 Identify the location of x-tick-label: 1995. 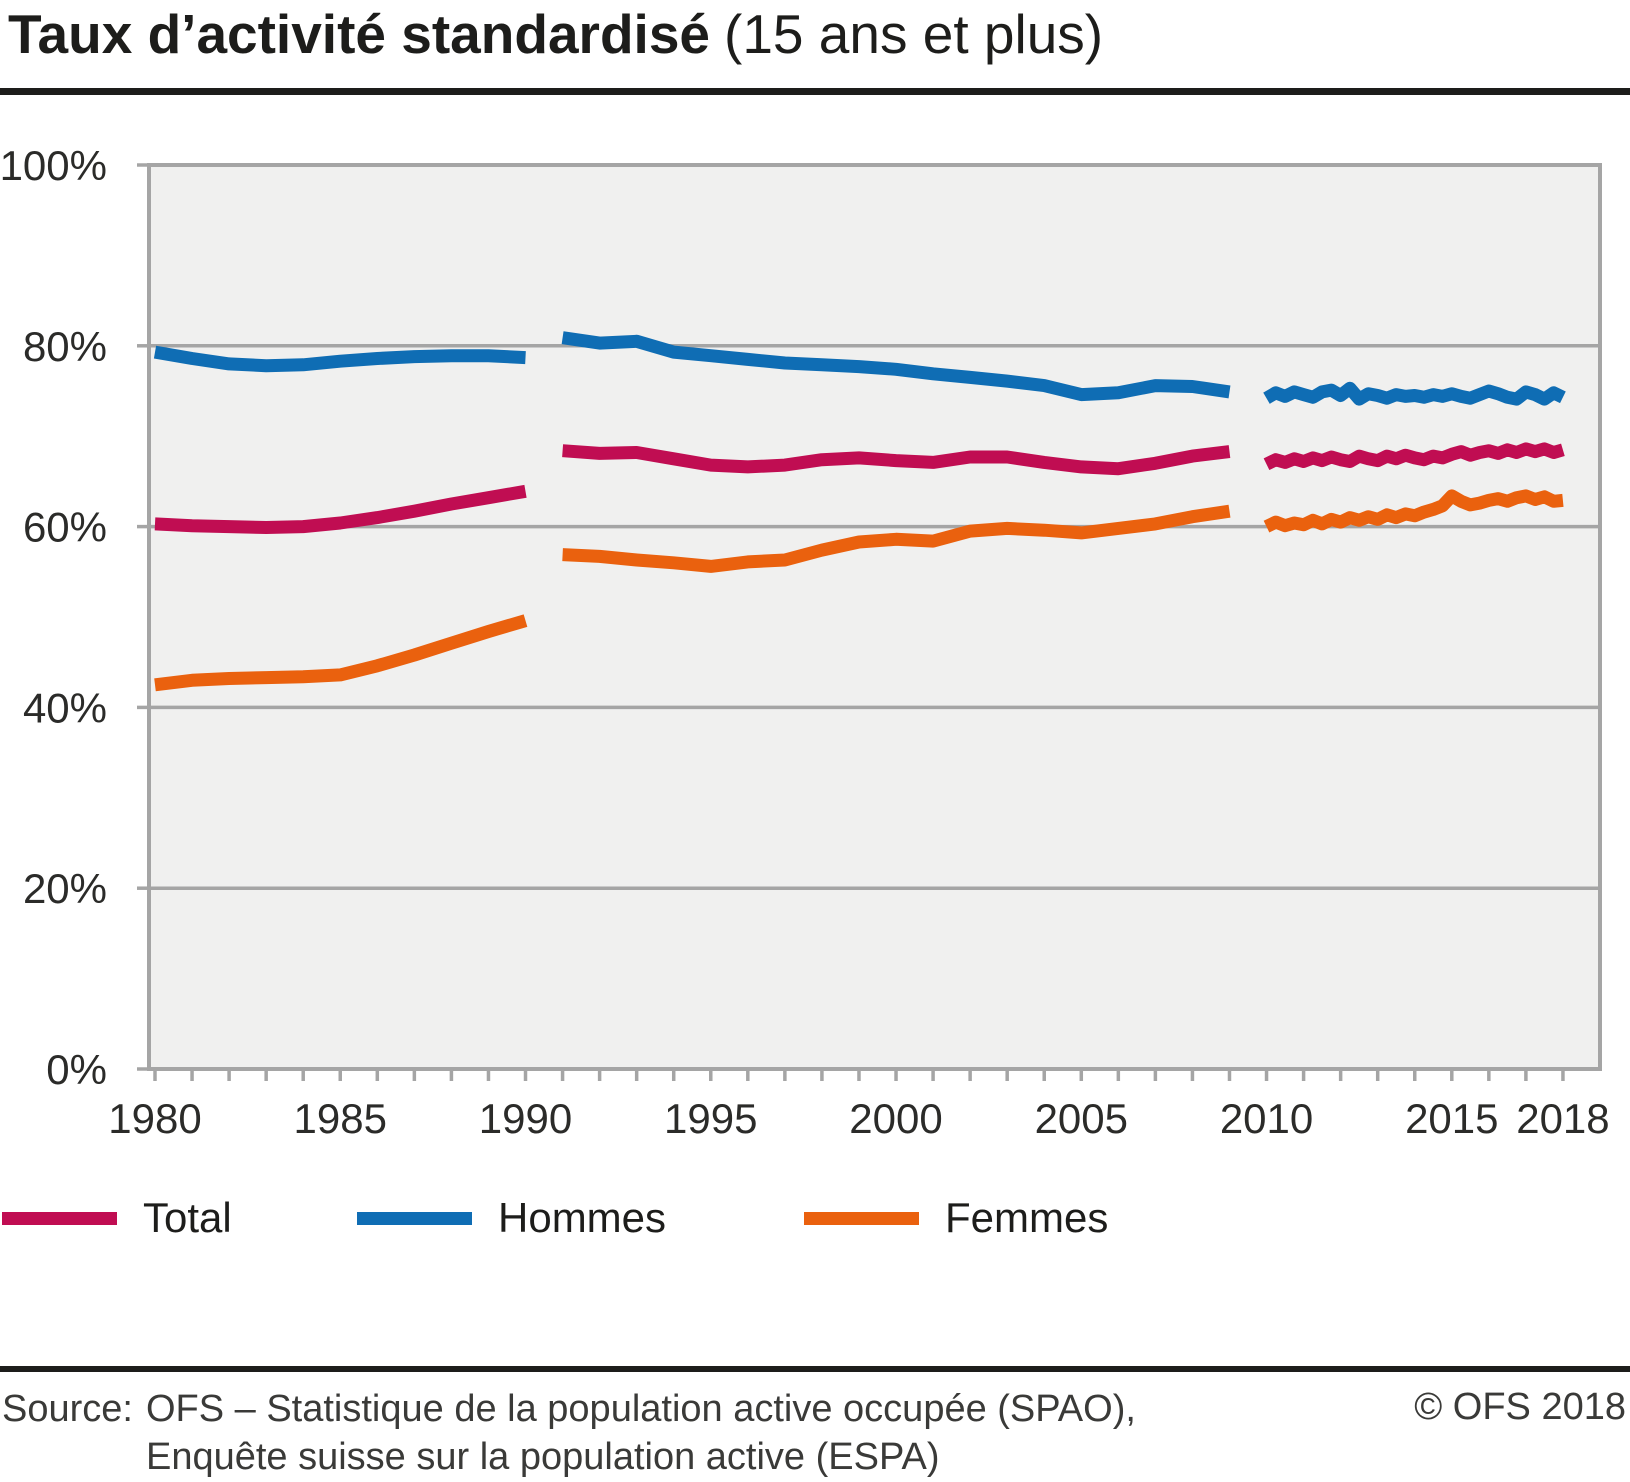
(710, 1118).